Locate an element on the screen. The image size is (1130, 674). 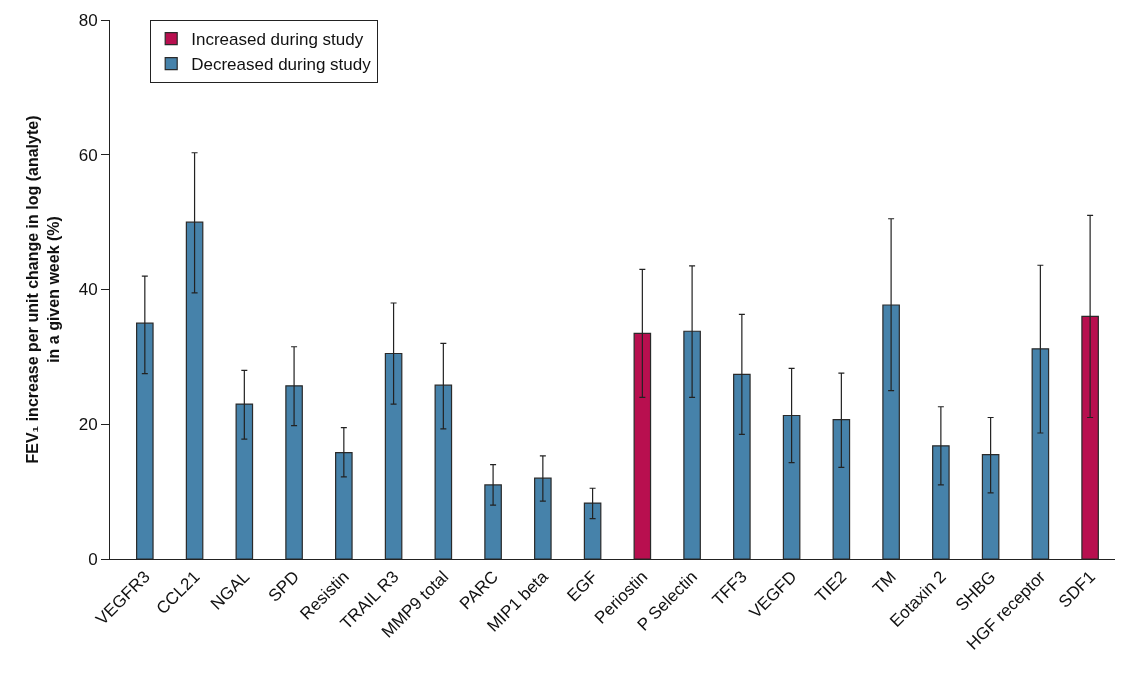
y-tick-label: 80 is located at coordinates (88, 20).